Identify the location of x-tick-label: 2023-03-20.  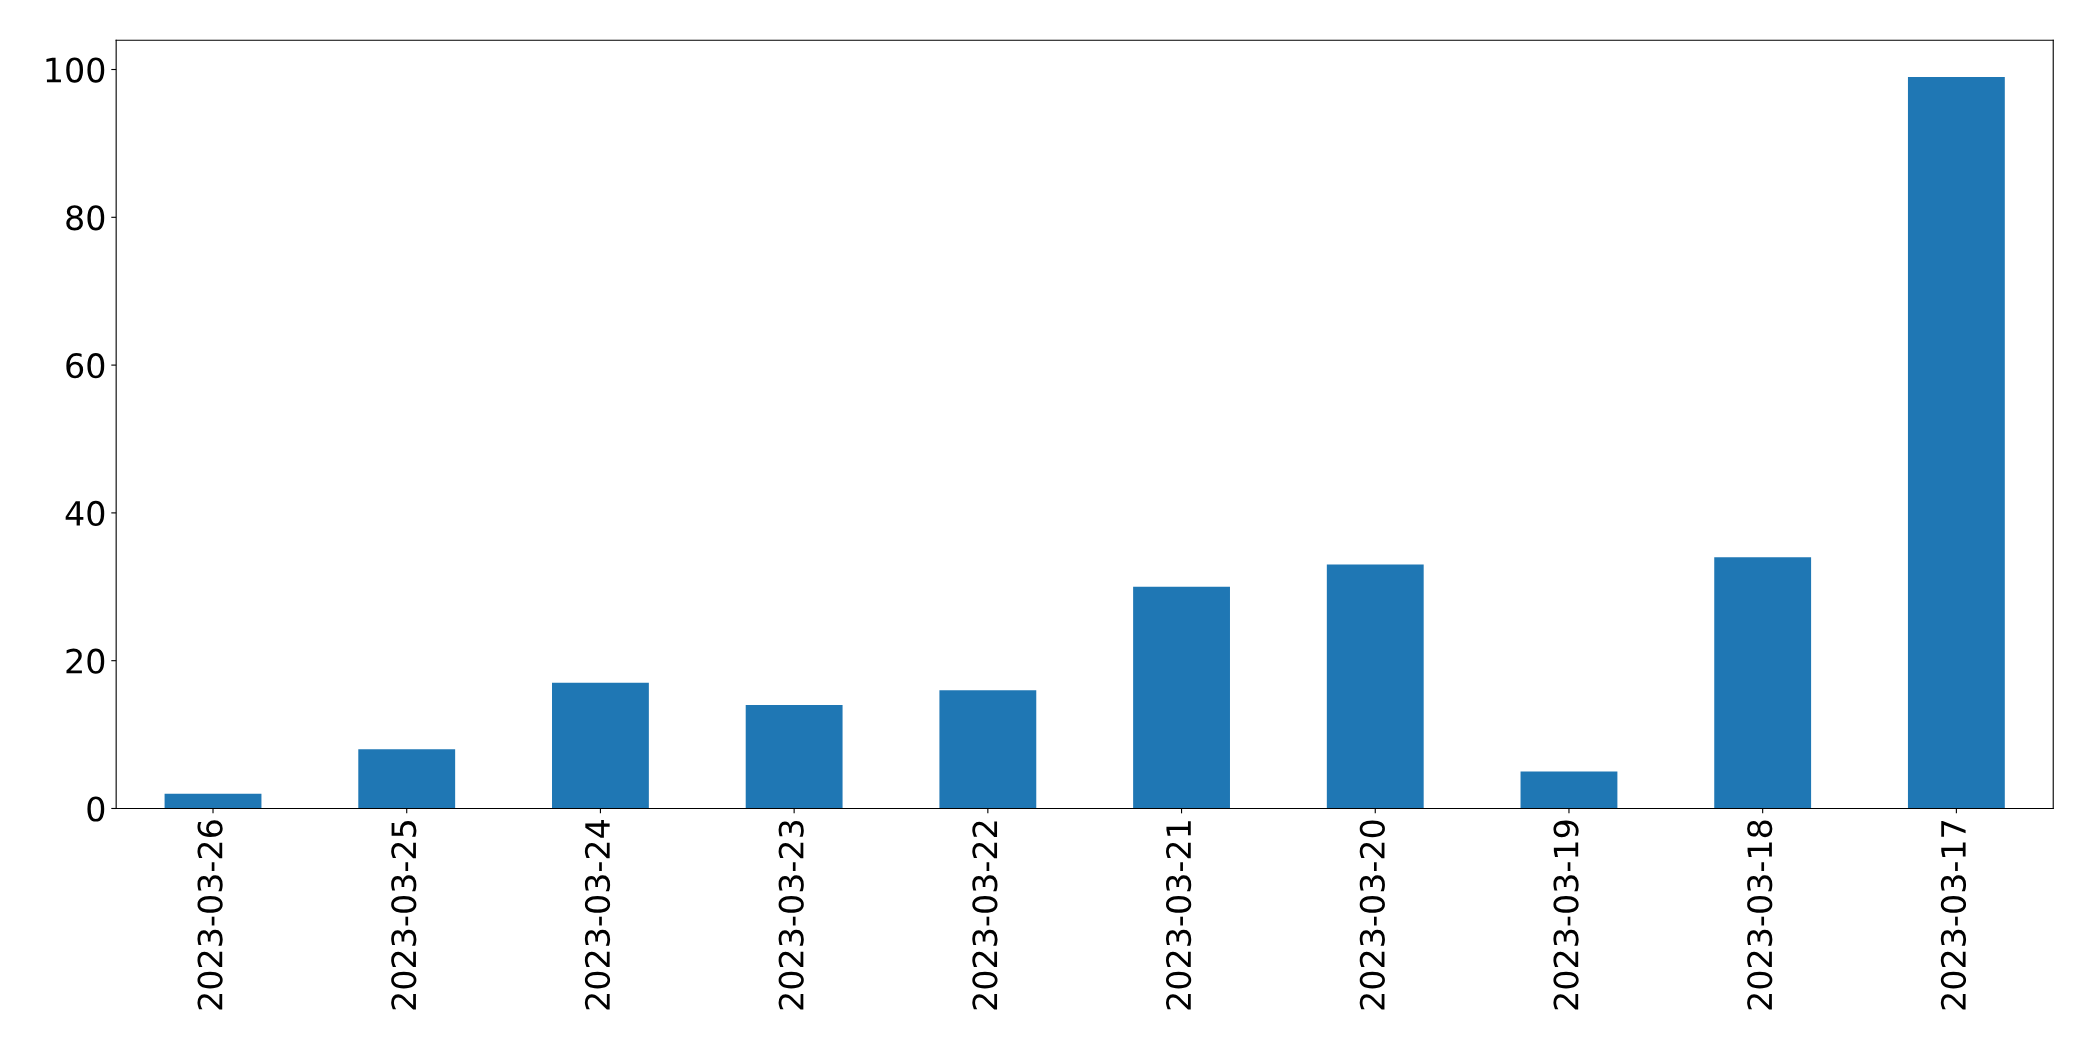
(1372, 915).